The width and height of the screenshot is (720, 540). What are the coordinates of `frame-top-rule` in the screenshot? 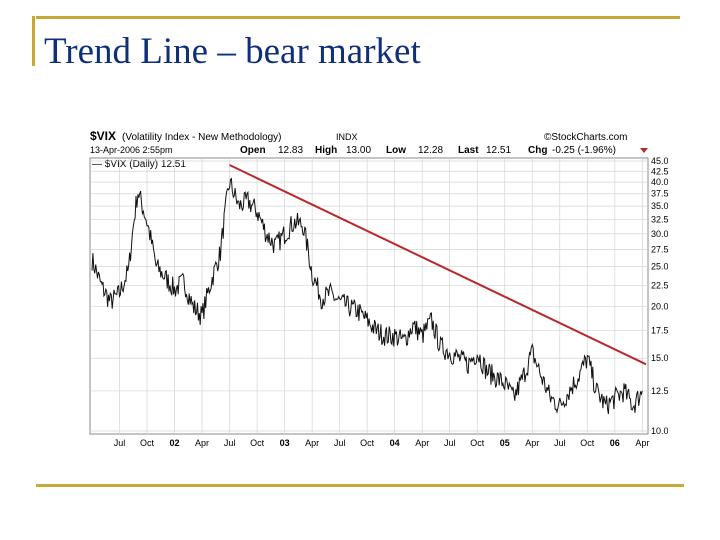 It's located at (358, 17).